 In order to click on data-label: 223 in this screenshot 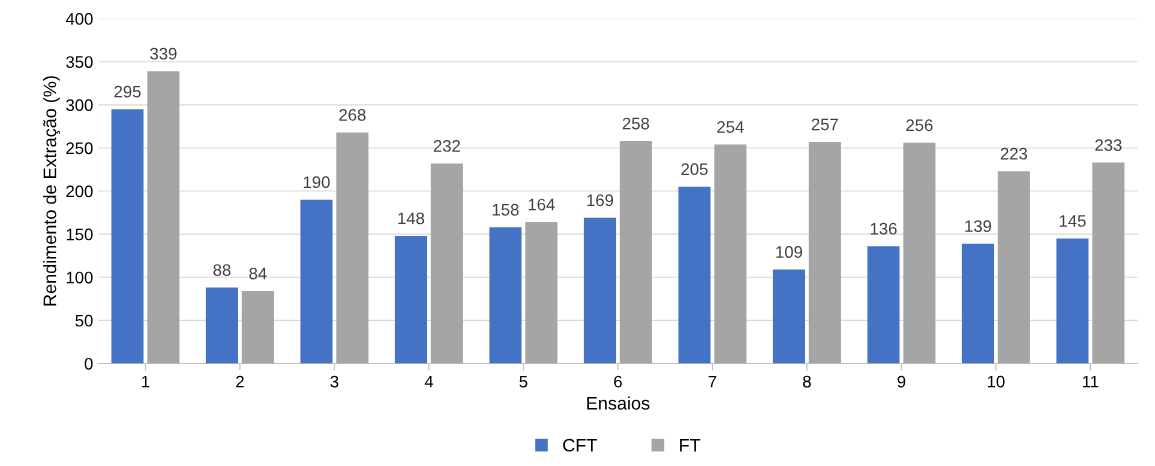, I will do `click(1014, 153)`.